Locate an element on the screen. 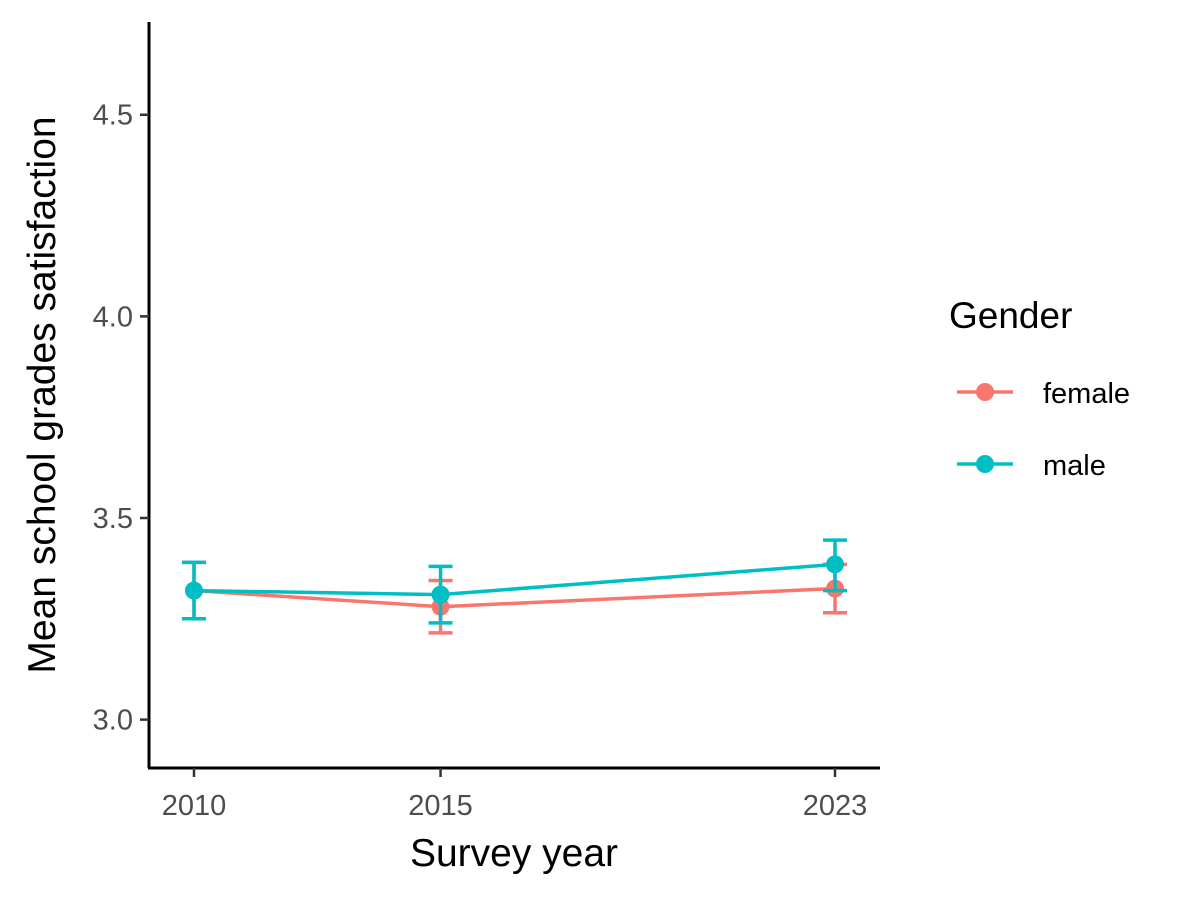  y-axis-title: Mean school grades satisfaction is located at coordinates (42, 394).